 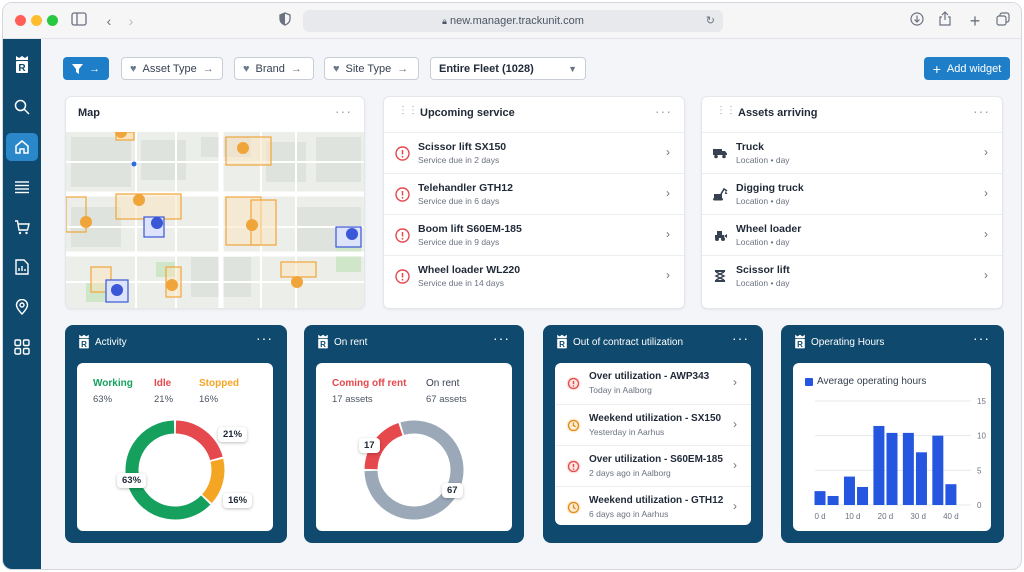 What do you see at coordinates (459, 160) in the screenshot?
I see `service-due-text: Service due in 2 days` at bounding box center [459, 160].